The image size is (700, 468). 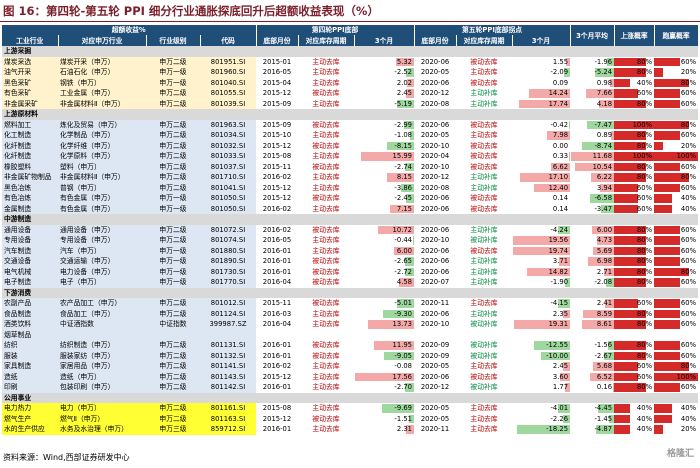 I want to click on return-3m-5: 17.74, so click(x=541, y=104).